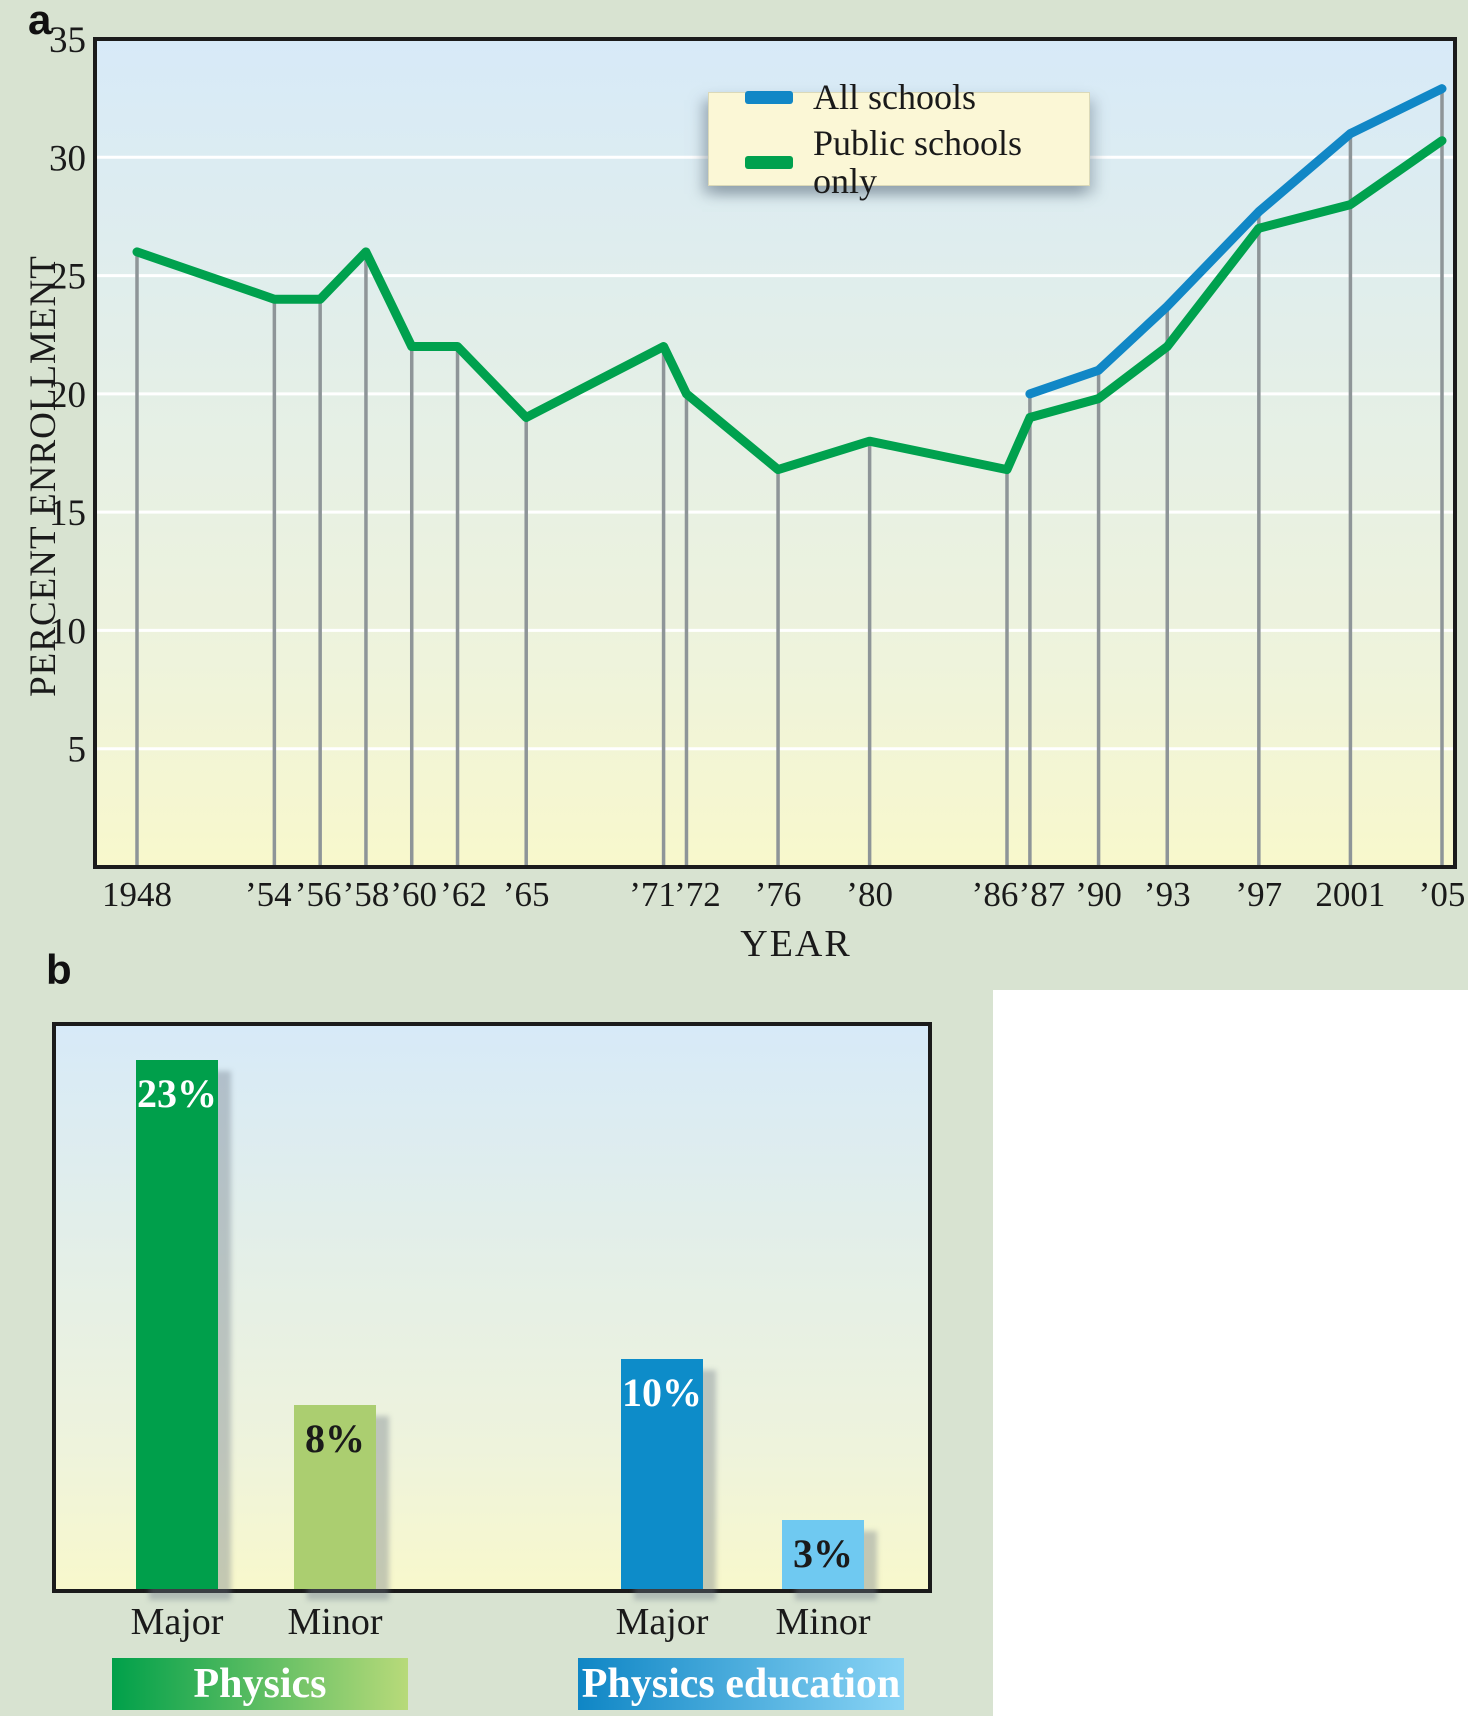 Image resolution: width=1468 pixels, height=1716 pixels. What do you see at coordinates (526, 894) in the screenshot?
I see `x-tick-label-1965: ’65` at bounding box center [526, 894].